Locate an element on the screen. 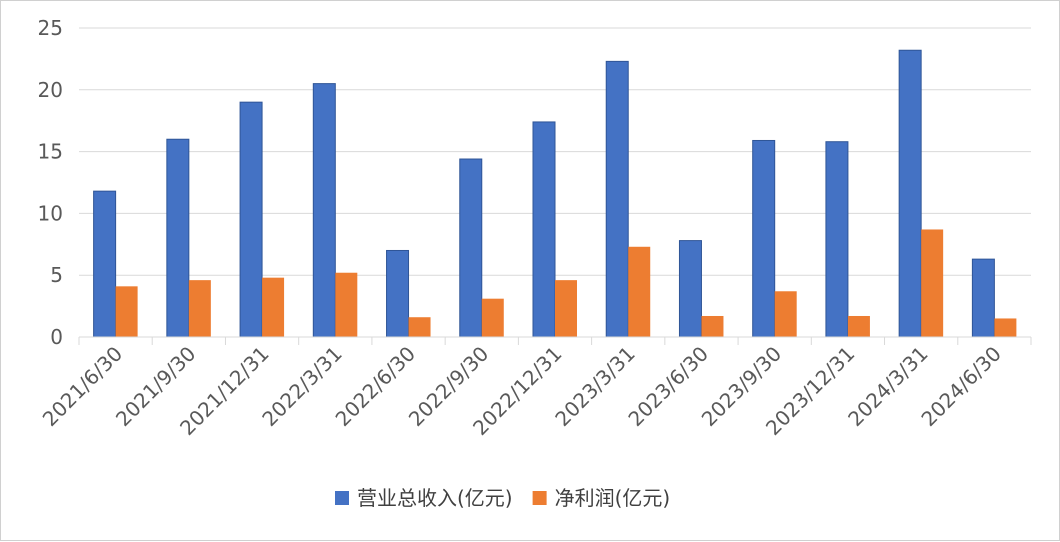 Image resolution: width=1060 pixels, height=542 pixels. legend-label: 净利润(亿元) is located at coordinates (613, 498).